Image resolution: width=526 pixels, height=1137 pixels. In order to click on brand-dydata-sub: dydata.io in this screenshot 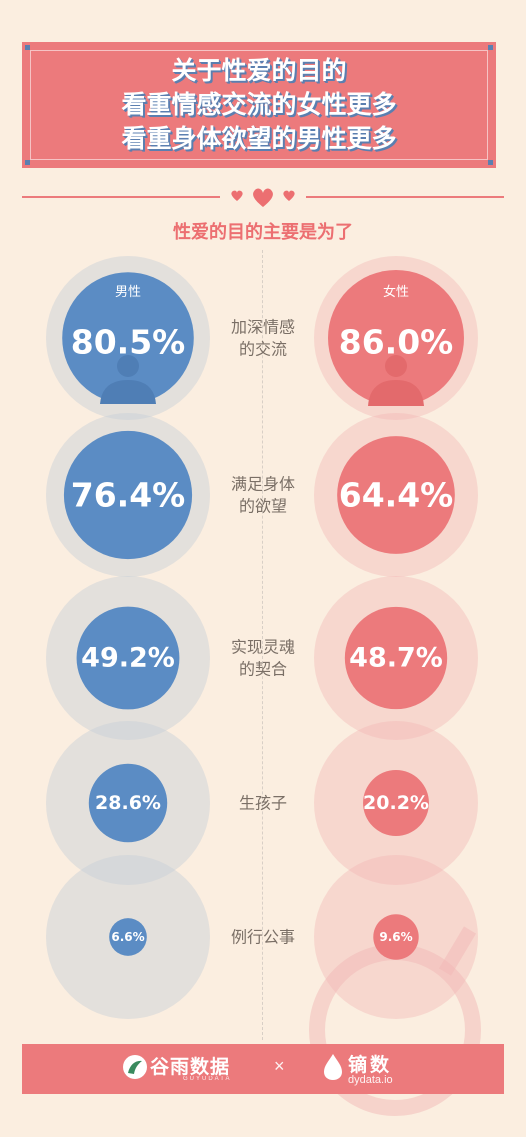, I will do `click(370, 1080)`.